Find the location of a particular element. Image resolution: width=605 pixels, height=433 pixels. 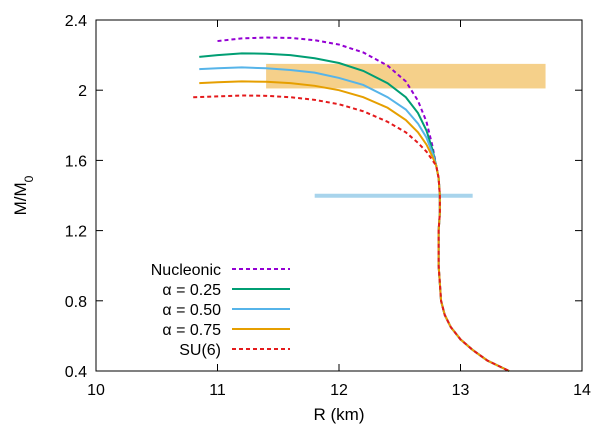

legend: Nucleonic α = 0.25 α = 0.50 α = 0.75 SU(6) is located at coordinates (220, 310).